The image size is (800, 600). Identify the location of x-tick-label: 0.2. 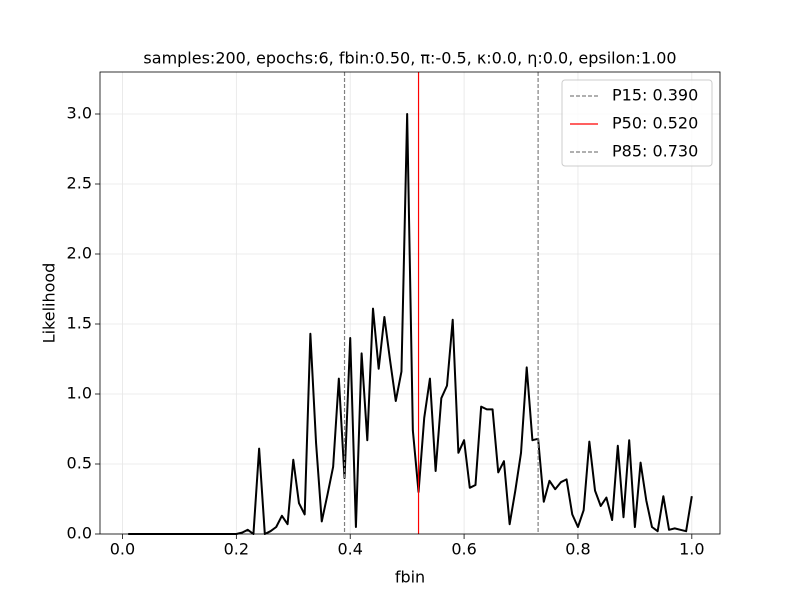
(236, 549).